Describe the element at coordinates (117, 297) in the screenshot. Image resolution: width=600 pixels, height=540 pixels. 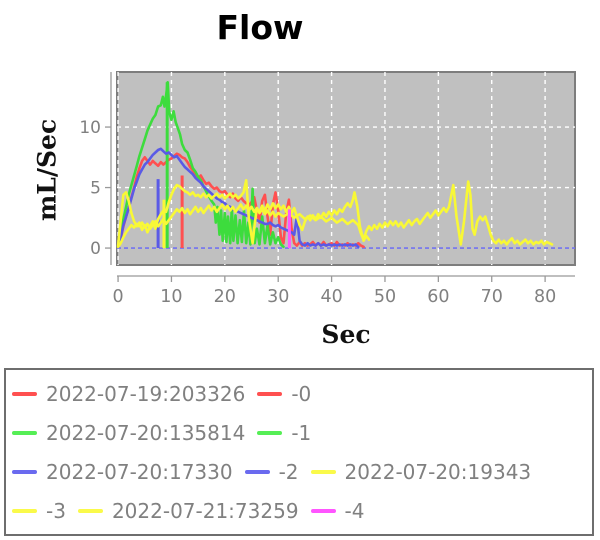
I see `x-tick-label: 0` at that location.